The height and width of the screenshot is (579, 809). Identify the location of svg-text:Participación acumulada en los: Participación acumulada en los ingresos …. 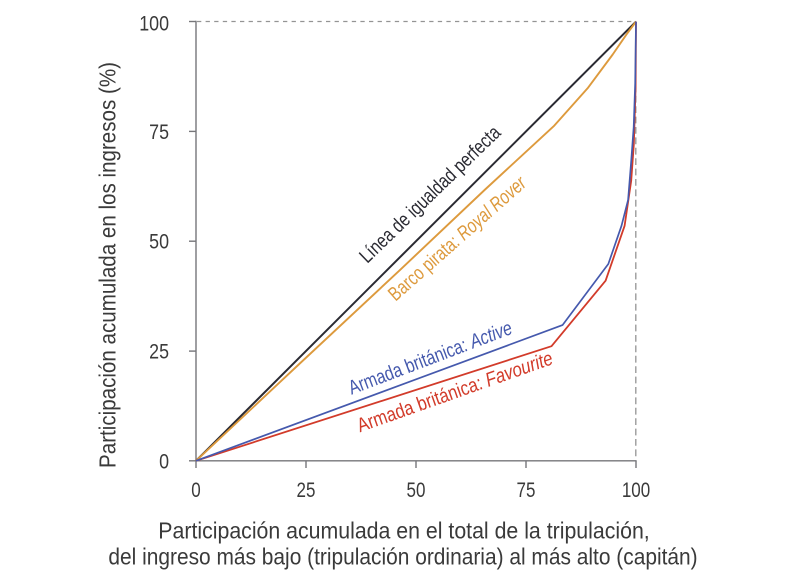
(107, 265).